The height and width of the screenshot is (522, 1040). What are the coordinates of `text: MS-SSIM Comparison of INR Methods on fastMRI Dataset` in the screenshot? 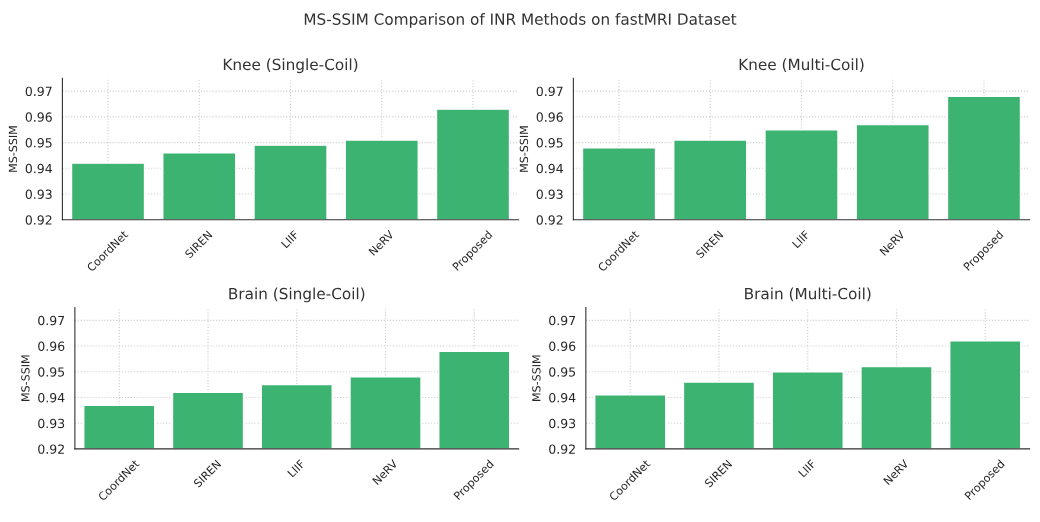 It's located at (520, 20).